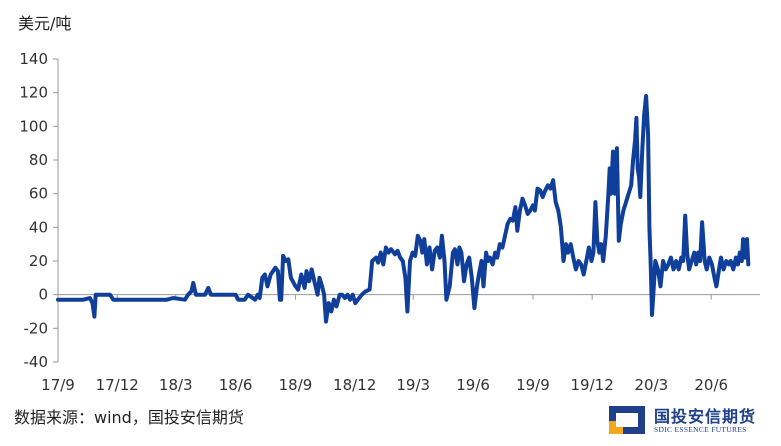 The image size is (781, 446). Describe the element at coordinates (38, 194) in the screenshot. I see `y-tick-label: 60` at that location.